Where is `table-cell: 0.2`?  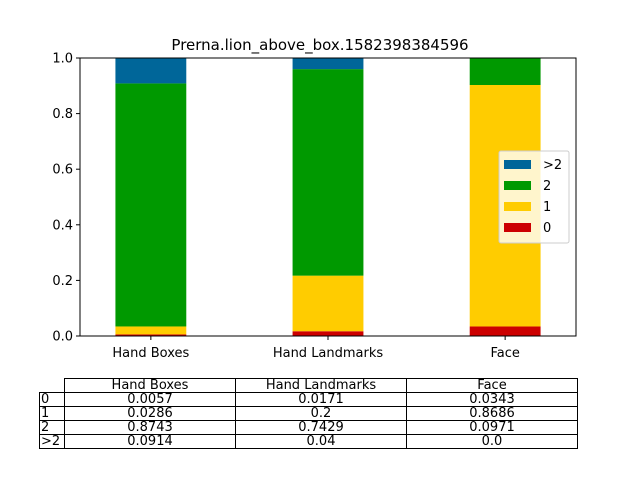 table-cell: 0.2 is located at coordinates (321, 413).